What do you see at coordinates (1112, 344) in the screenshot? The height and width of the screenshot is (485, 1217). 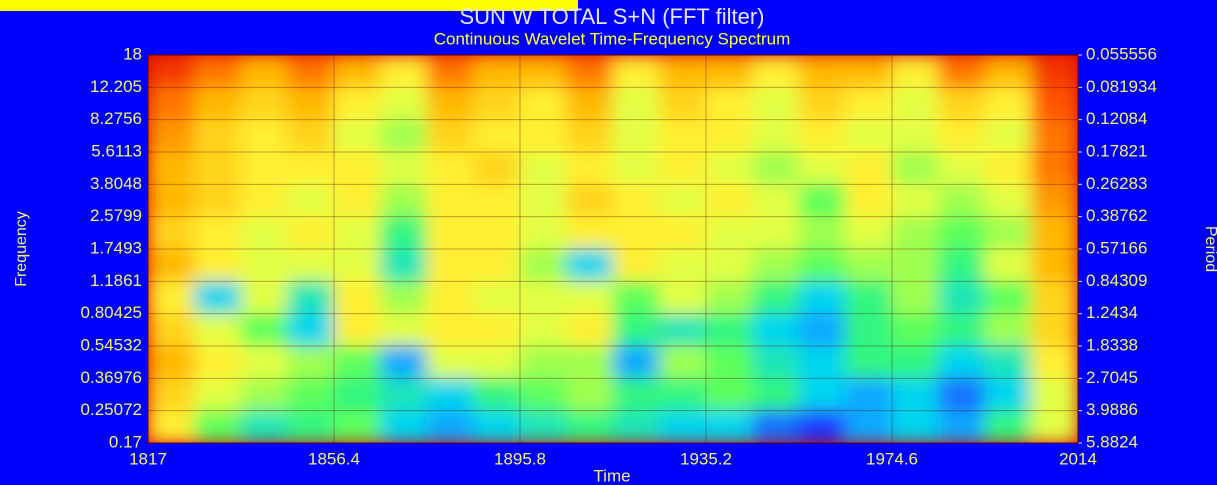 I see `y2-tick-label: 1.8338` at bounding box center [1112, 344].